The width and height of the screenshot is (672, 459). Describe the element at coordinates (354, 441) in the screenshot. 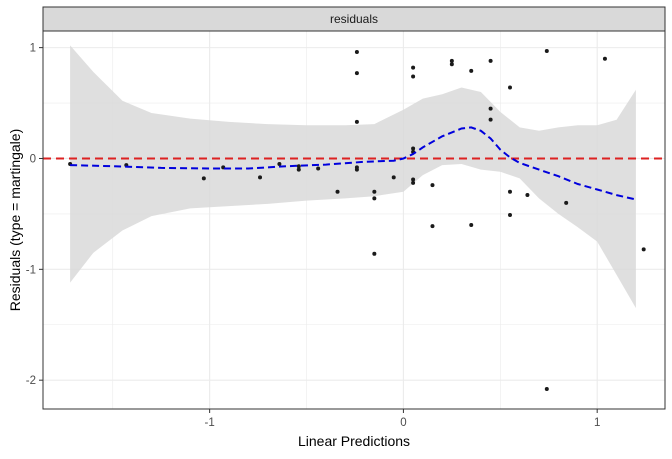

I see `x-axis-title: Linear Predictions` at that location.